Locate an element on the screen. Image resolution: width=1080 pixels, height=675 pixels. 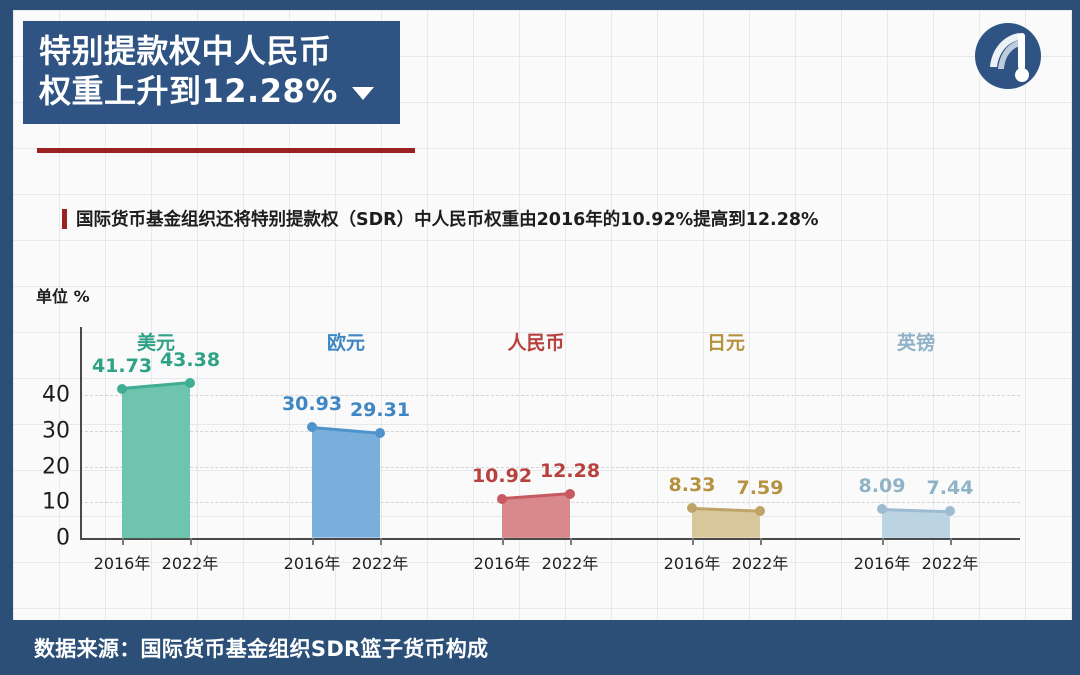
page-title-line2-row: 权重上升到12.28% is located at coordinates (206, 91).